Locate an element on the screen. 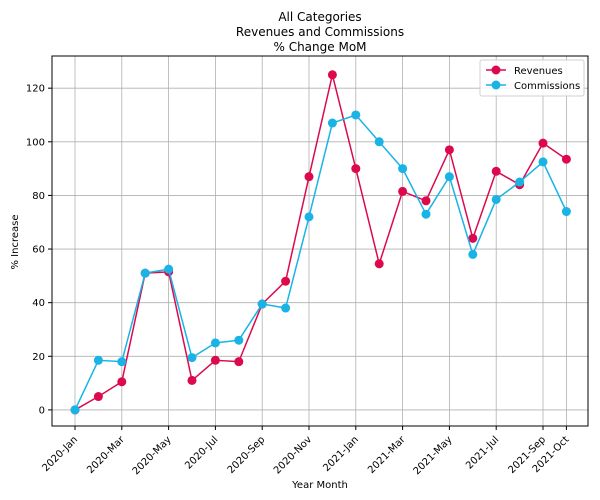 The height and width of the screenshot is (500, 600). y-axis-label: % Increase is located at coordinates (15, 242).